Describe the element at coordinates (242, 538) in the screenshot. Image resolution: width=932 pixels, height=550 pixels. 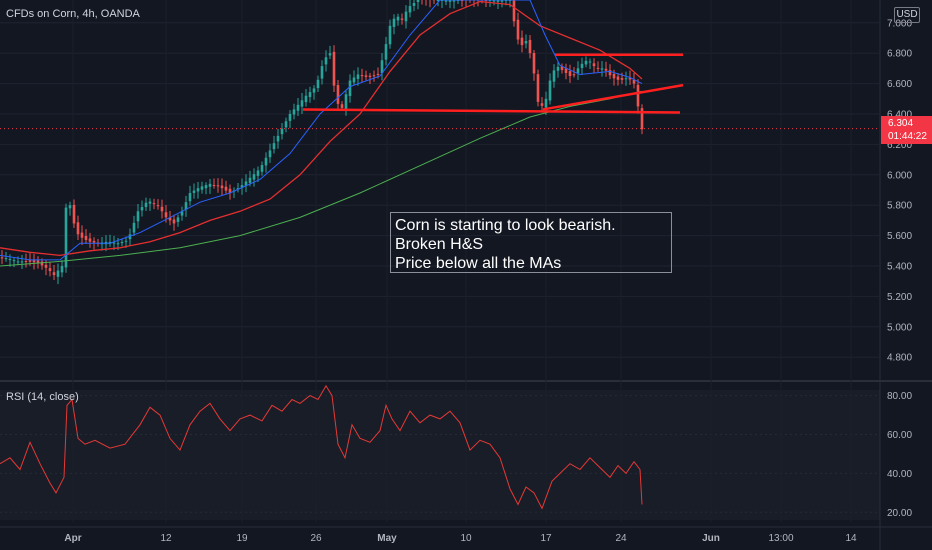
I see `time-tick-label: 19` at that location.